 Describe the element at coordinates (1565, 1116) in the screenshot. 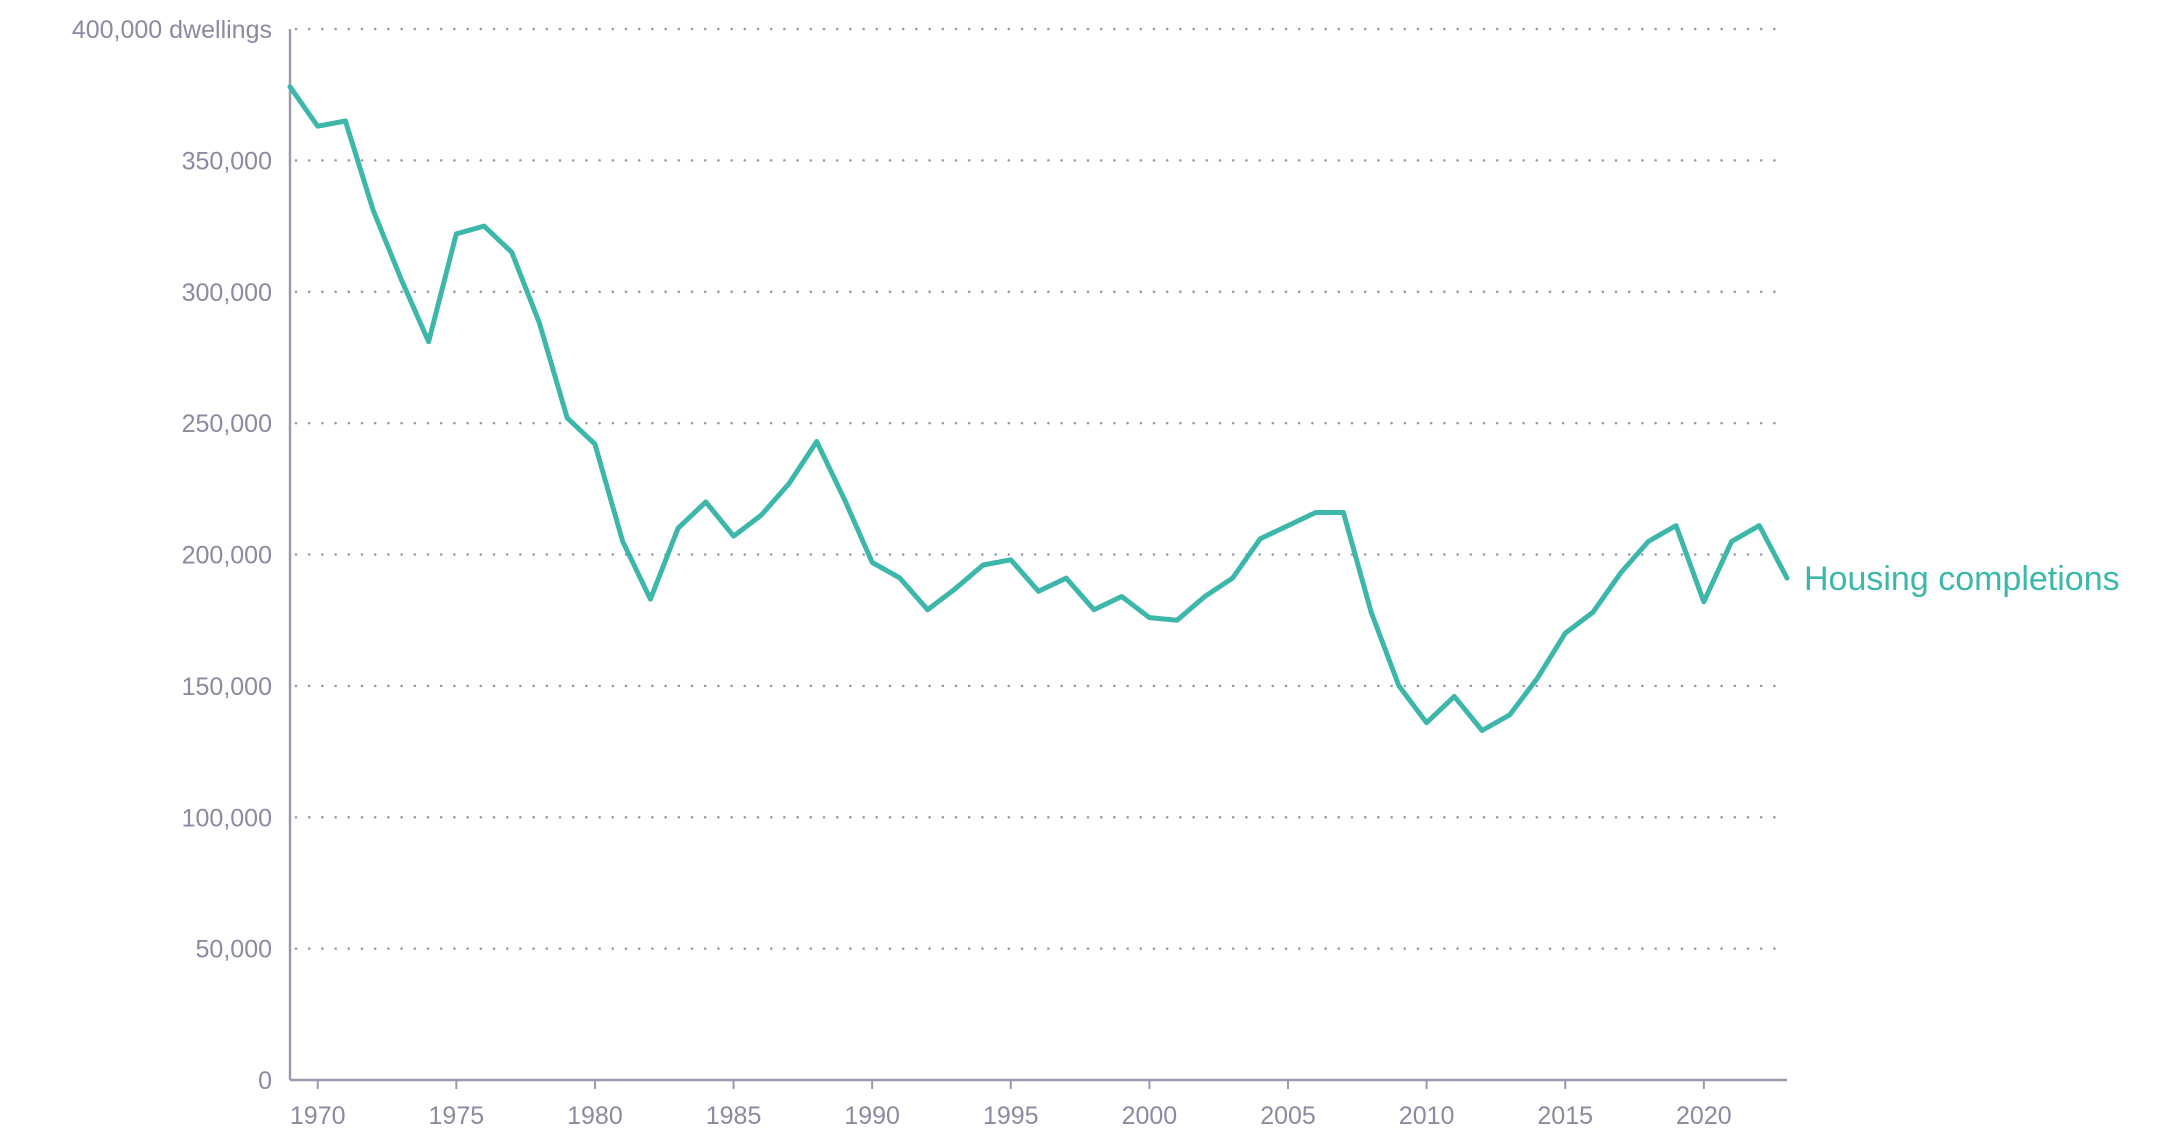

I see `x-tick-label: 2015` at that location.